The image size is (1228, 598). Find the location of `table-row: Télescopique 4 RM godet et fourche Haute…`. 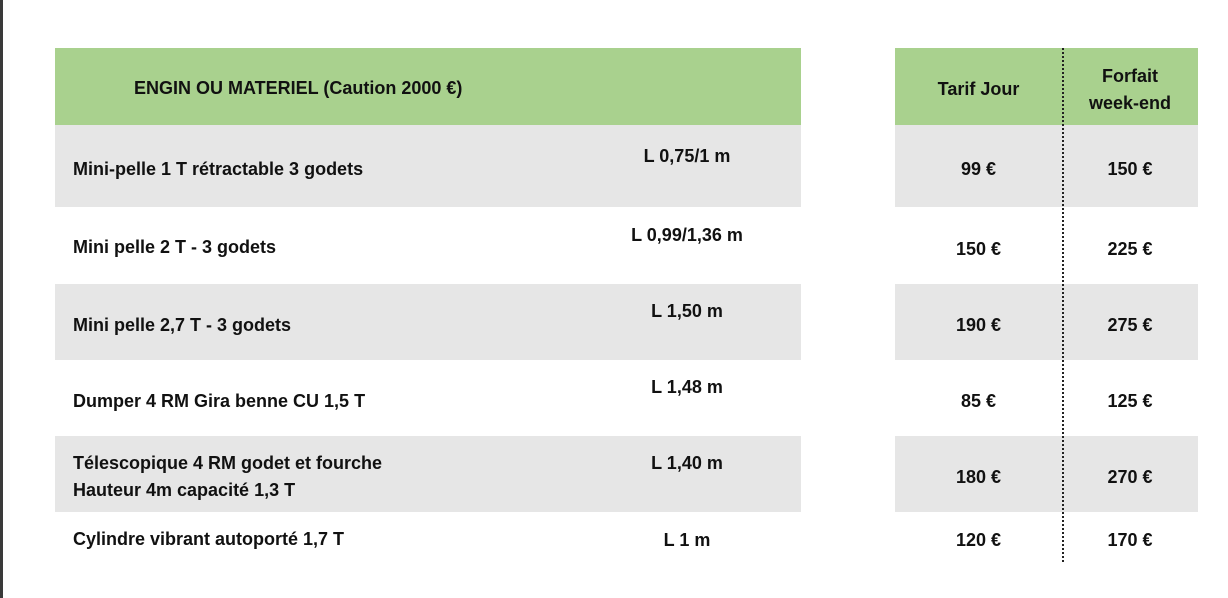

table-row: Télescopique 4 RM godet et fourche Haute… is located at coordinates (428, 474).